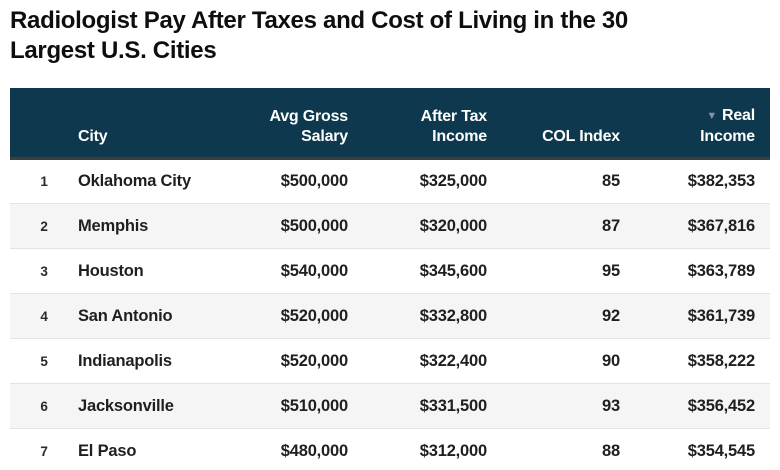  What do you see at coordinates (44, 316) in the screenshot?
I see `rank-cell: 4` at bounding box center [44, 316].